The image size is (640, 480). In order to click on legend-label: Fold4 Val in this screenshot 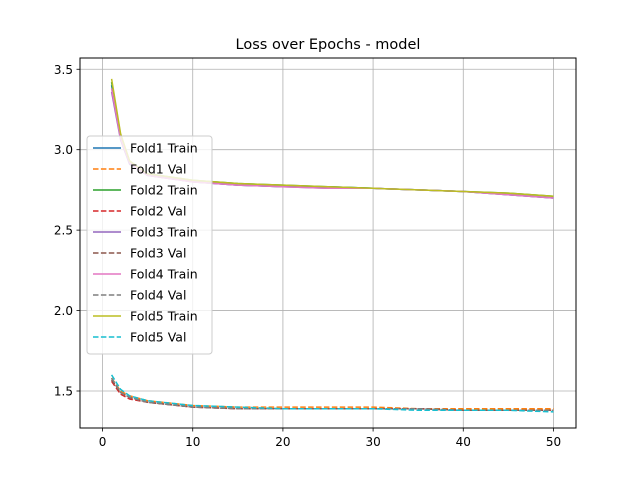, I will do `click(158, 295)`.